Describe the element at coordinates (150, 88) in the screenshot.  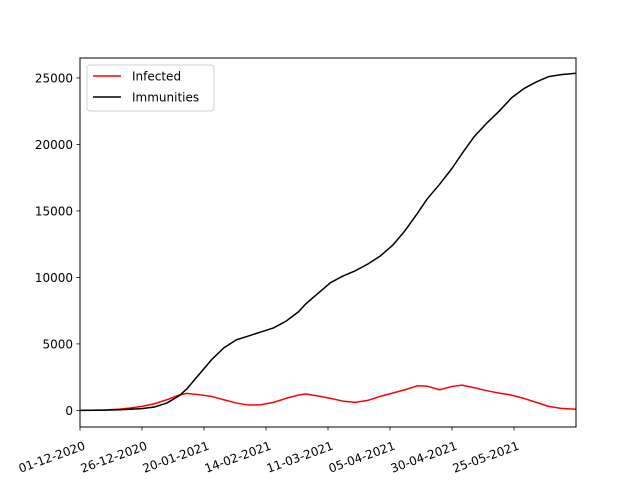
I see `legend: Infected Immunities` at that location.